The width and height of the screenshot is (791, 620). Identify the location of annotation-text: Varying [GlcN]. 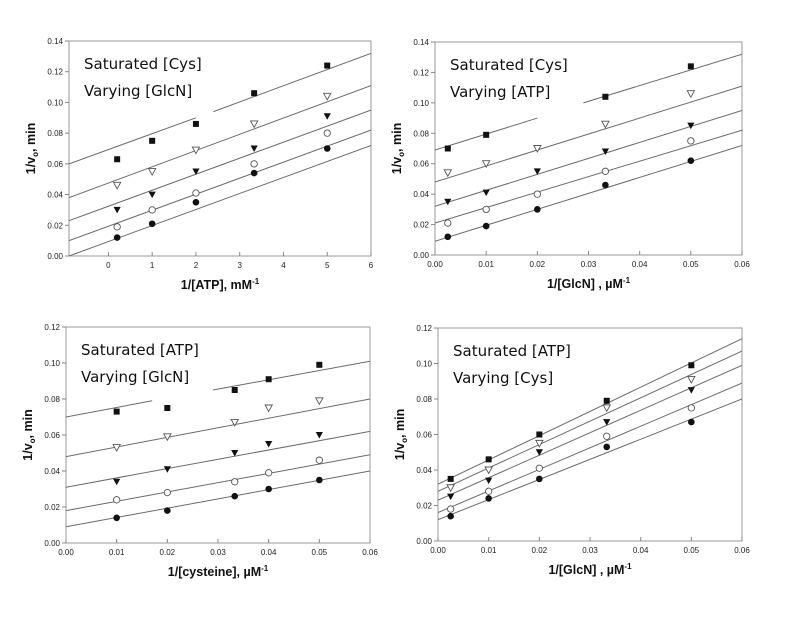
(138, 91).